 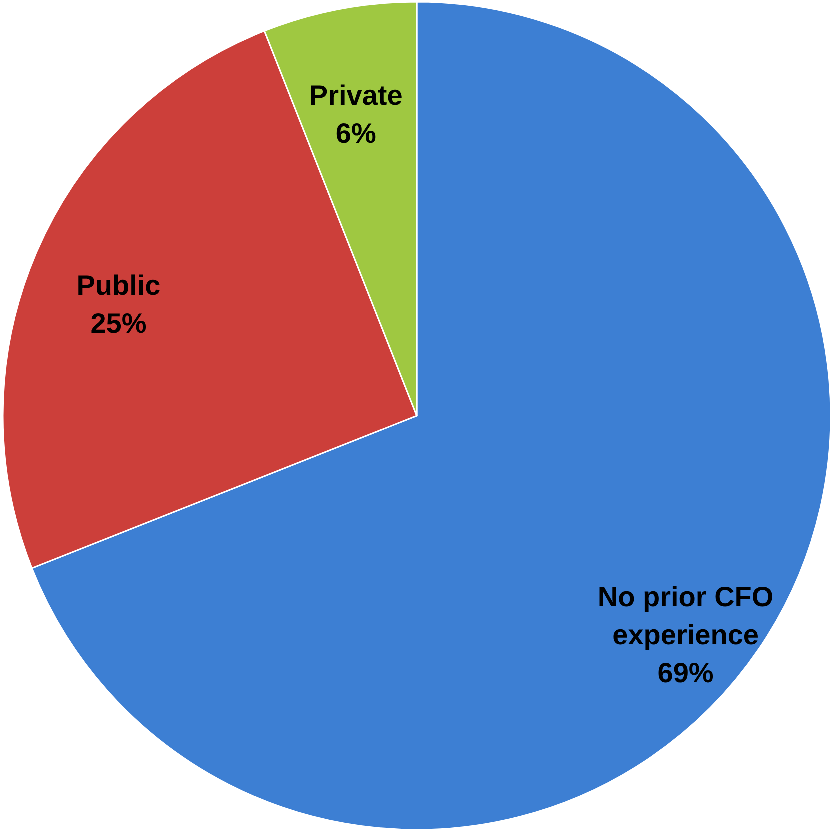 What do you see at coordinates (686, 673) in the screenshot?
I see `data-label: 69%` at bounding box center [686, 673].